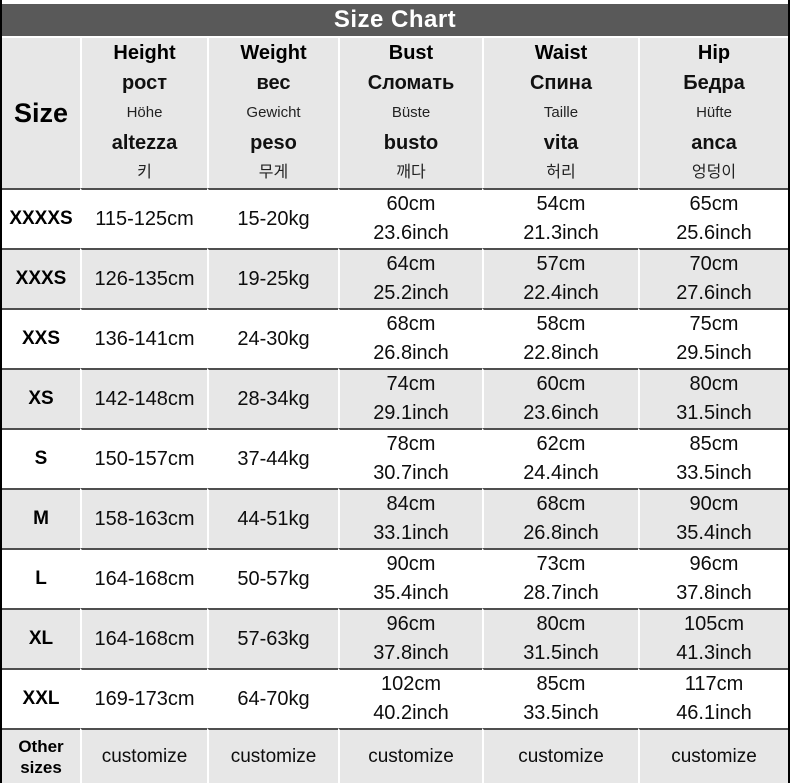 The width and height of the screenshot is (790, 783). I want to click on height-cell-value: 158-163cm, so click(144, 518).